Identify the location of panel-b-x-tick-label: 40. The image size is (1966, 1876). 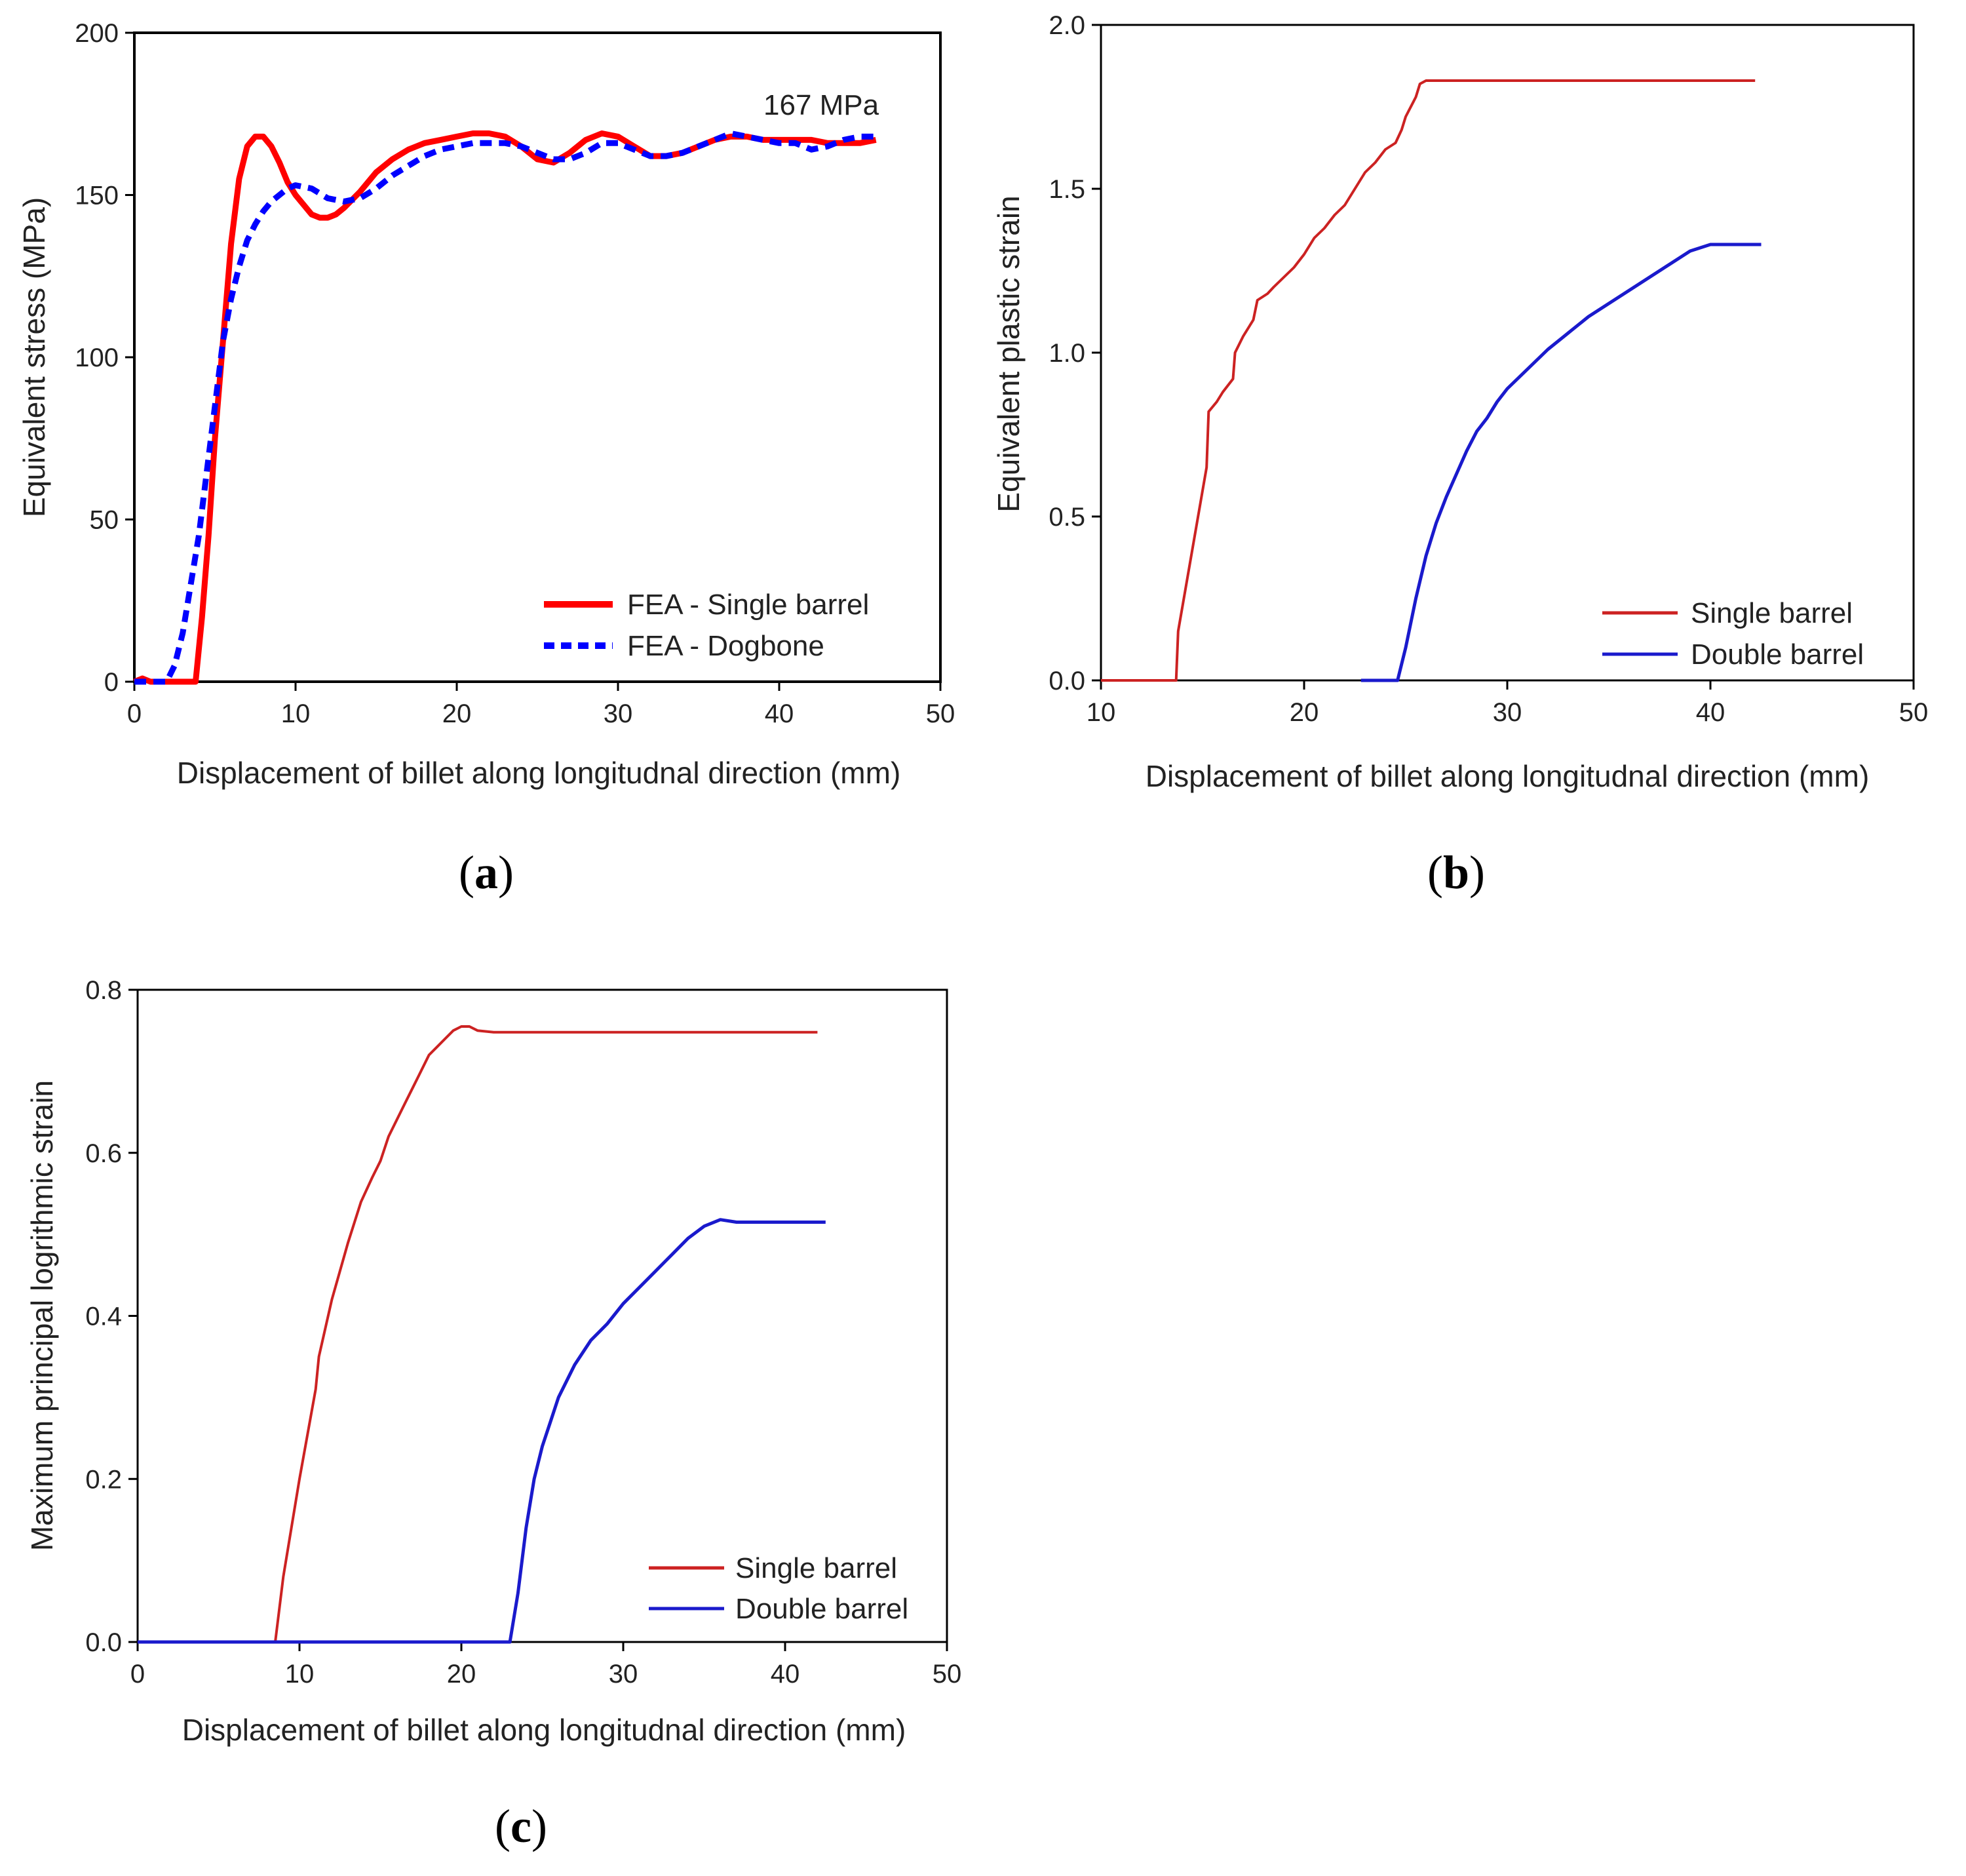
(1710, 712).